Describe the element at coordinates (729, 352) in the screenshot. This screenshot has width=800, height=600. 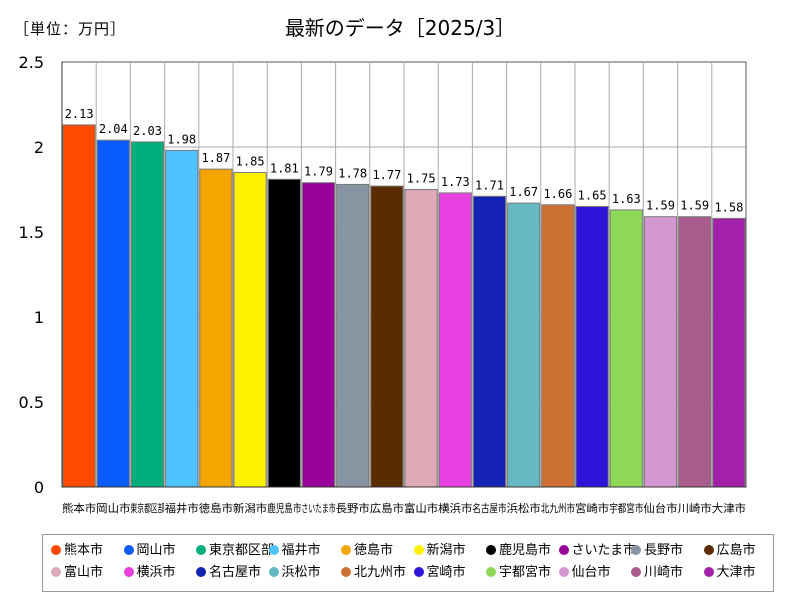
I see `bar-大津市` at that location.